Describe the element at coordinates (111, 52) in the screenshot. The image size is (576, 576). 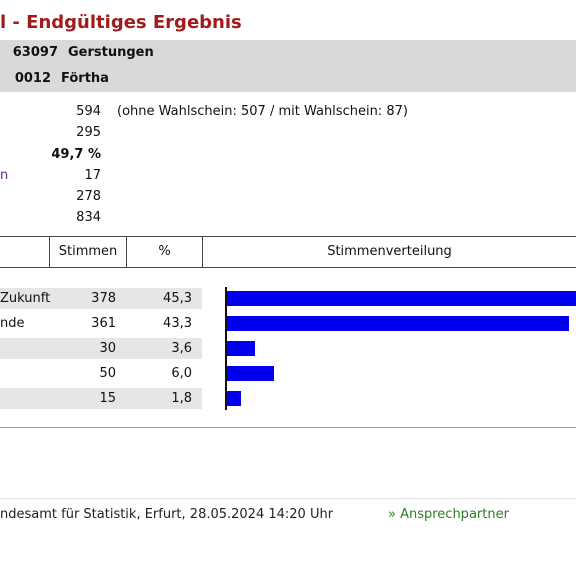
I see `region-name: Gerstungen` at that location.